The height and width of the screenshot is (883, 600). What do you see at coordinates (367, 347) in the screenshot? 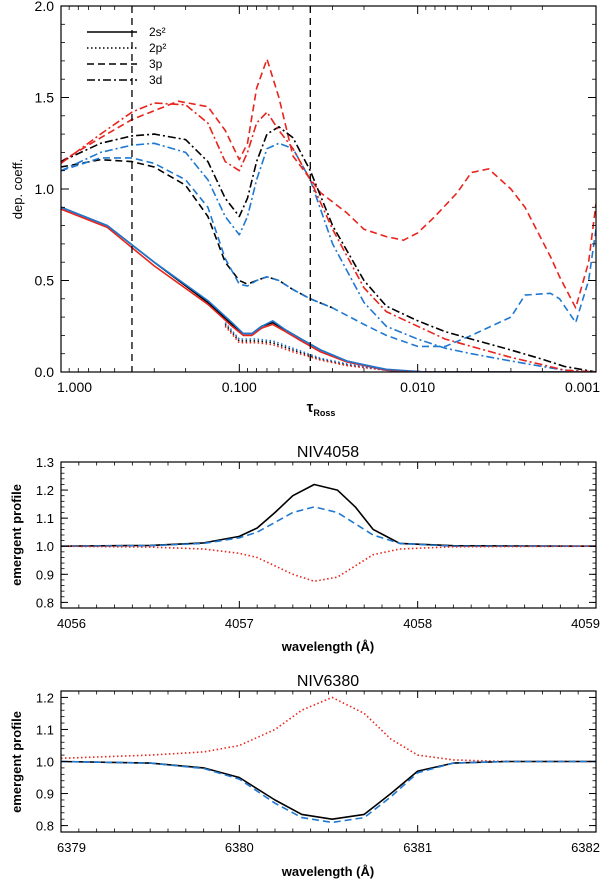
I see `series-line-2p2-blue` at bounding box center [367, 347].